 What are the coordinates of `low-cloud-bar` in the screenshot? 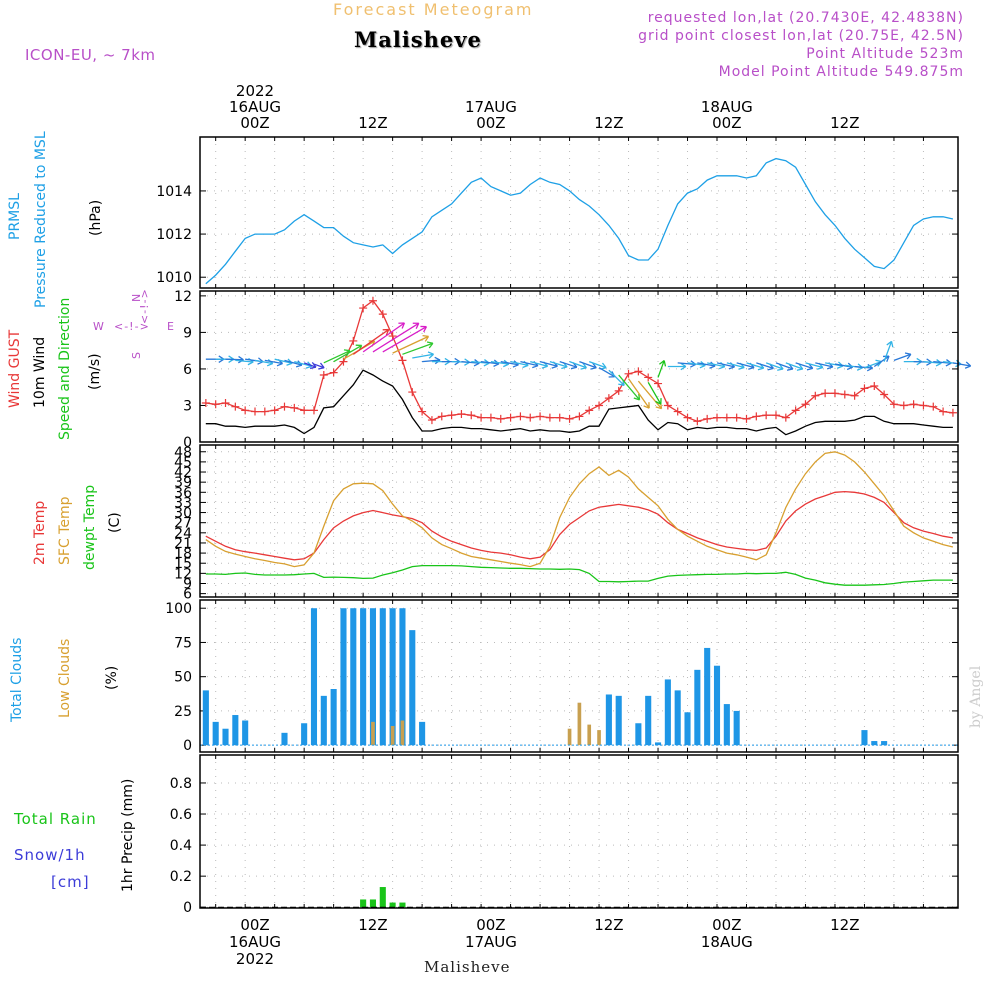 It's located at (373, 733).